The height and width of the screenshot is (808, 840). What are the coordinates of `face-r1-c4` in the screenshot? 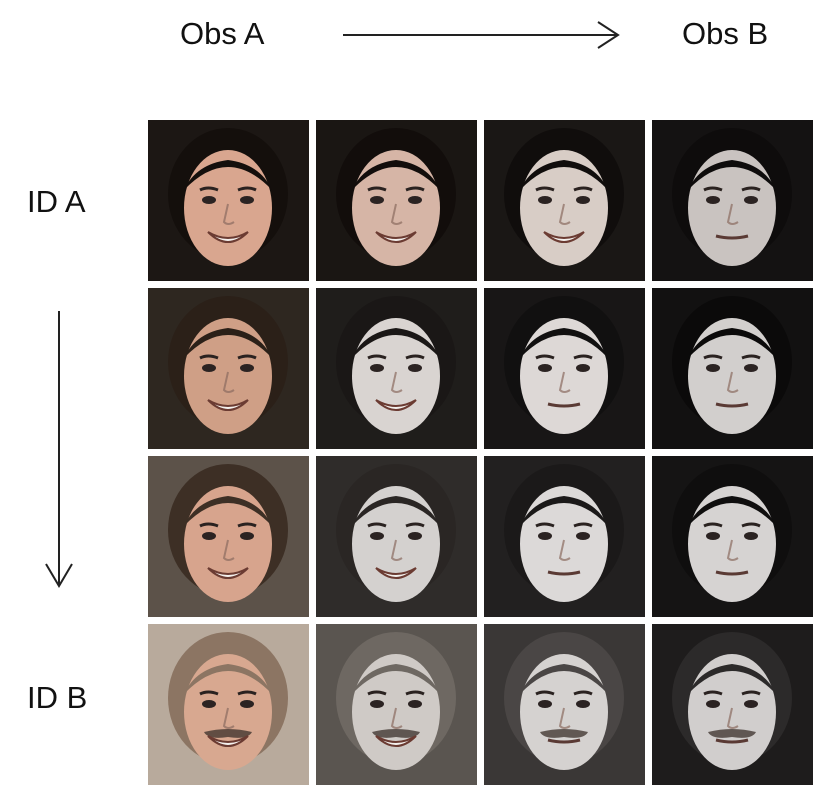 It's located at (732, 200).